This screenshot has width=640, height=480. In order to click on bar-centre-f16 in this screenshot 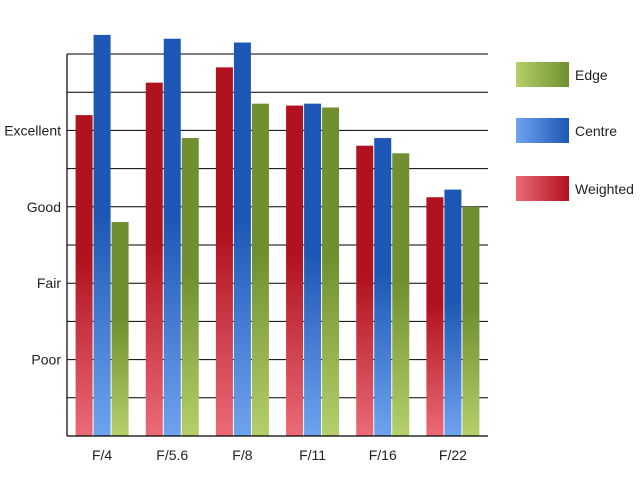, I will do `click(383, 287)`.